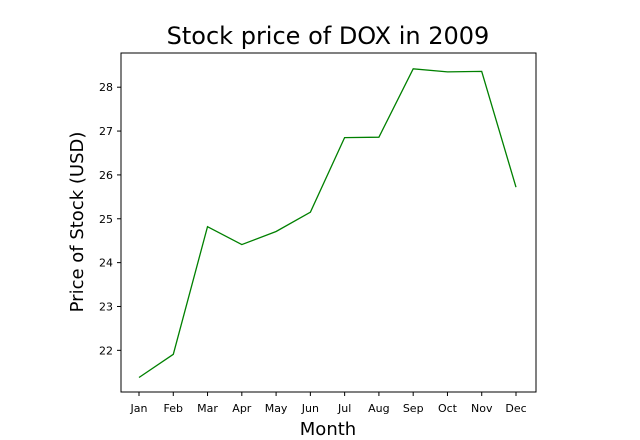 The width and height of the screenshot is (640, 440). What do you see at coordinates (328, 36) in the screenshot?
I see `chart-title: Stock price of DOX in 2009` at bounding box center [328, 36].